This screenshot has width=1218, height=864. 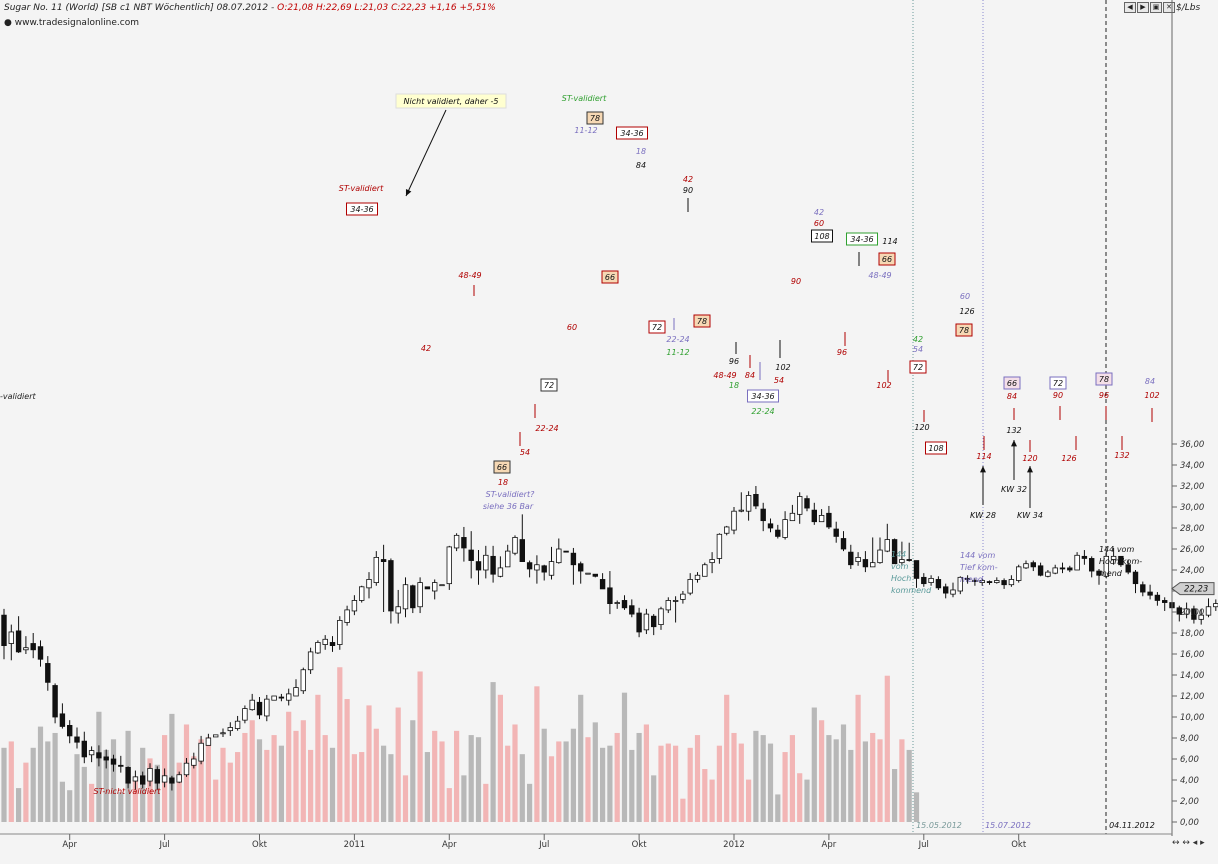 I want to click on scroll-left-button: ◀, so click(x=1130, y=7).